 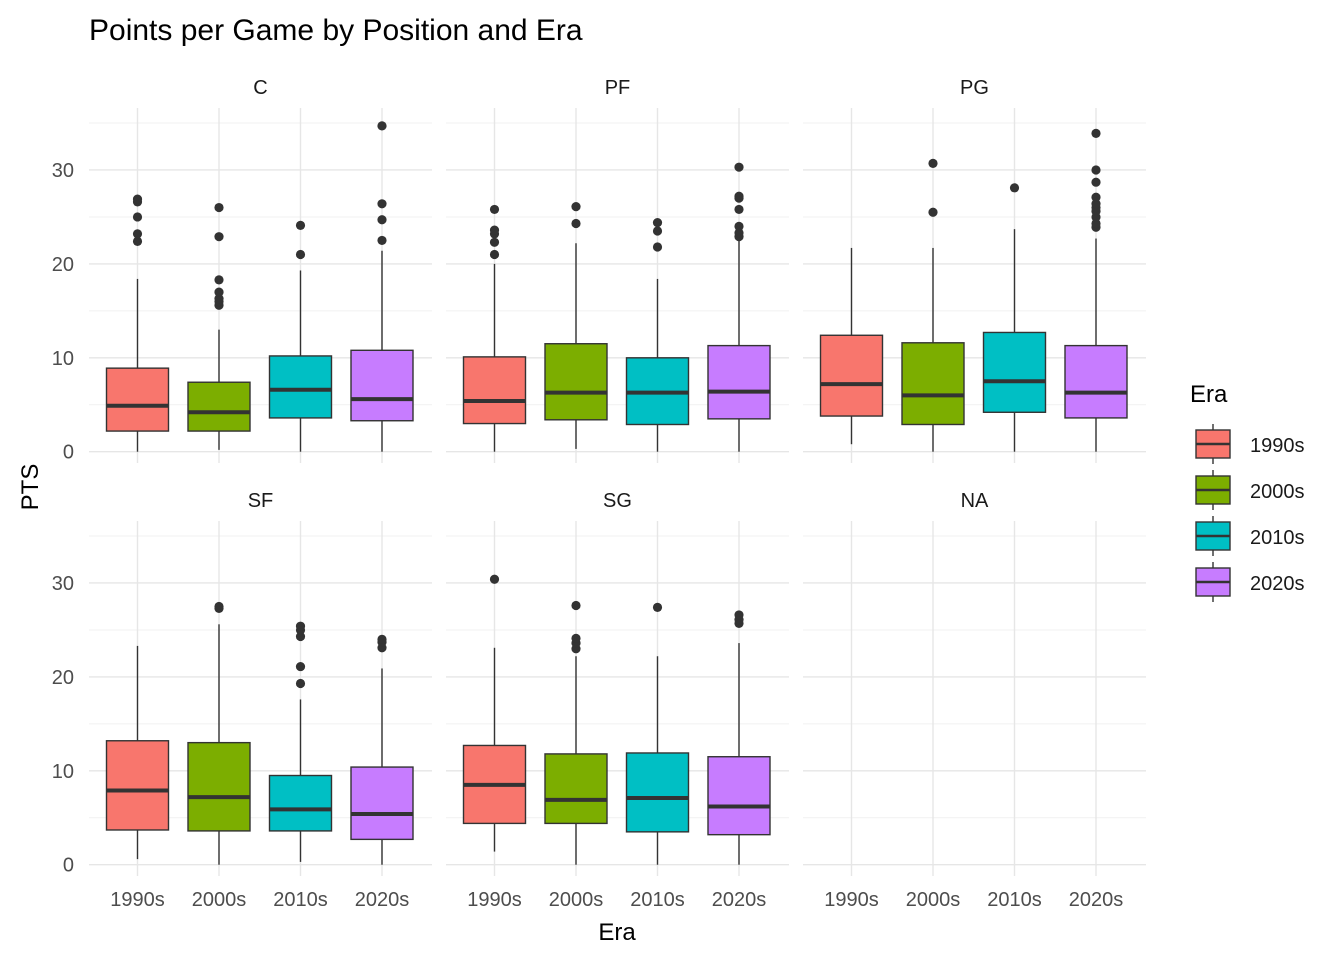 I want to click on legend-label: 2010s, so click(x=1277, y=538).